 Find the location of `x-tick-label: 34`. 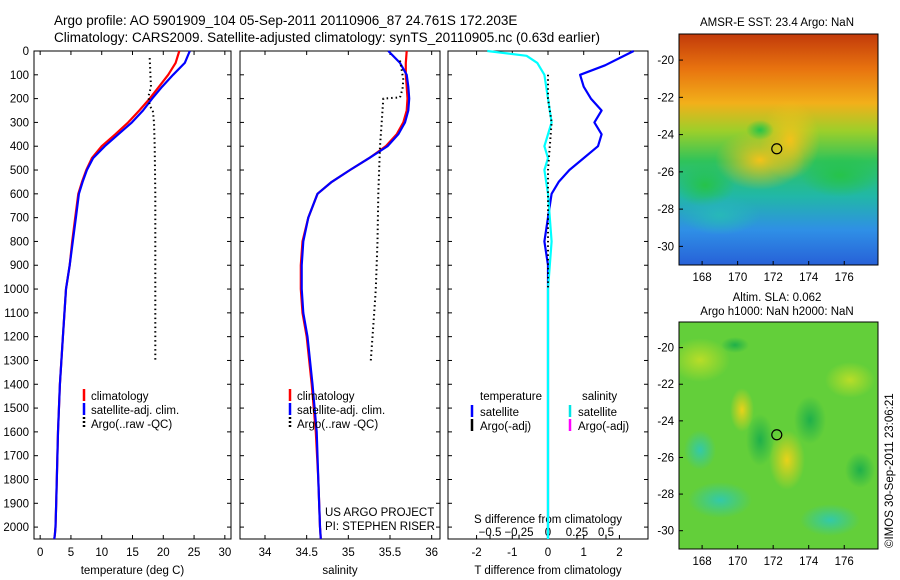

x-tick-label: 34 is located at coordinates (265, 553).